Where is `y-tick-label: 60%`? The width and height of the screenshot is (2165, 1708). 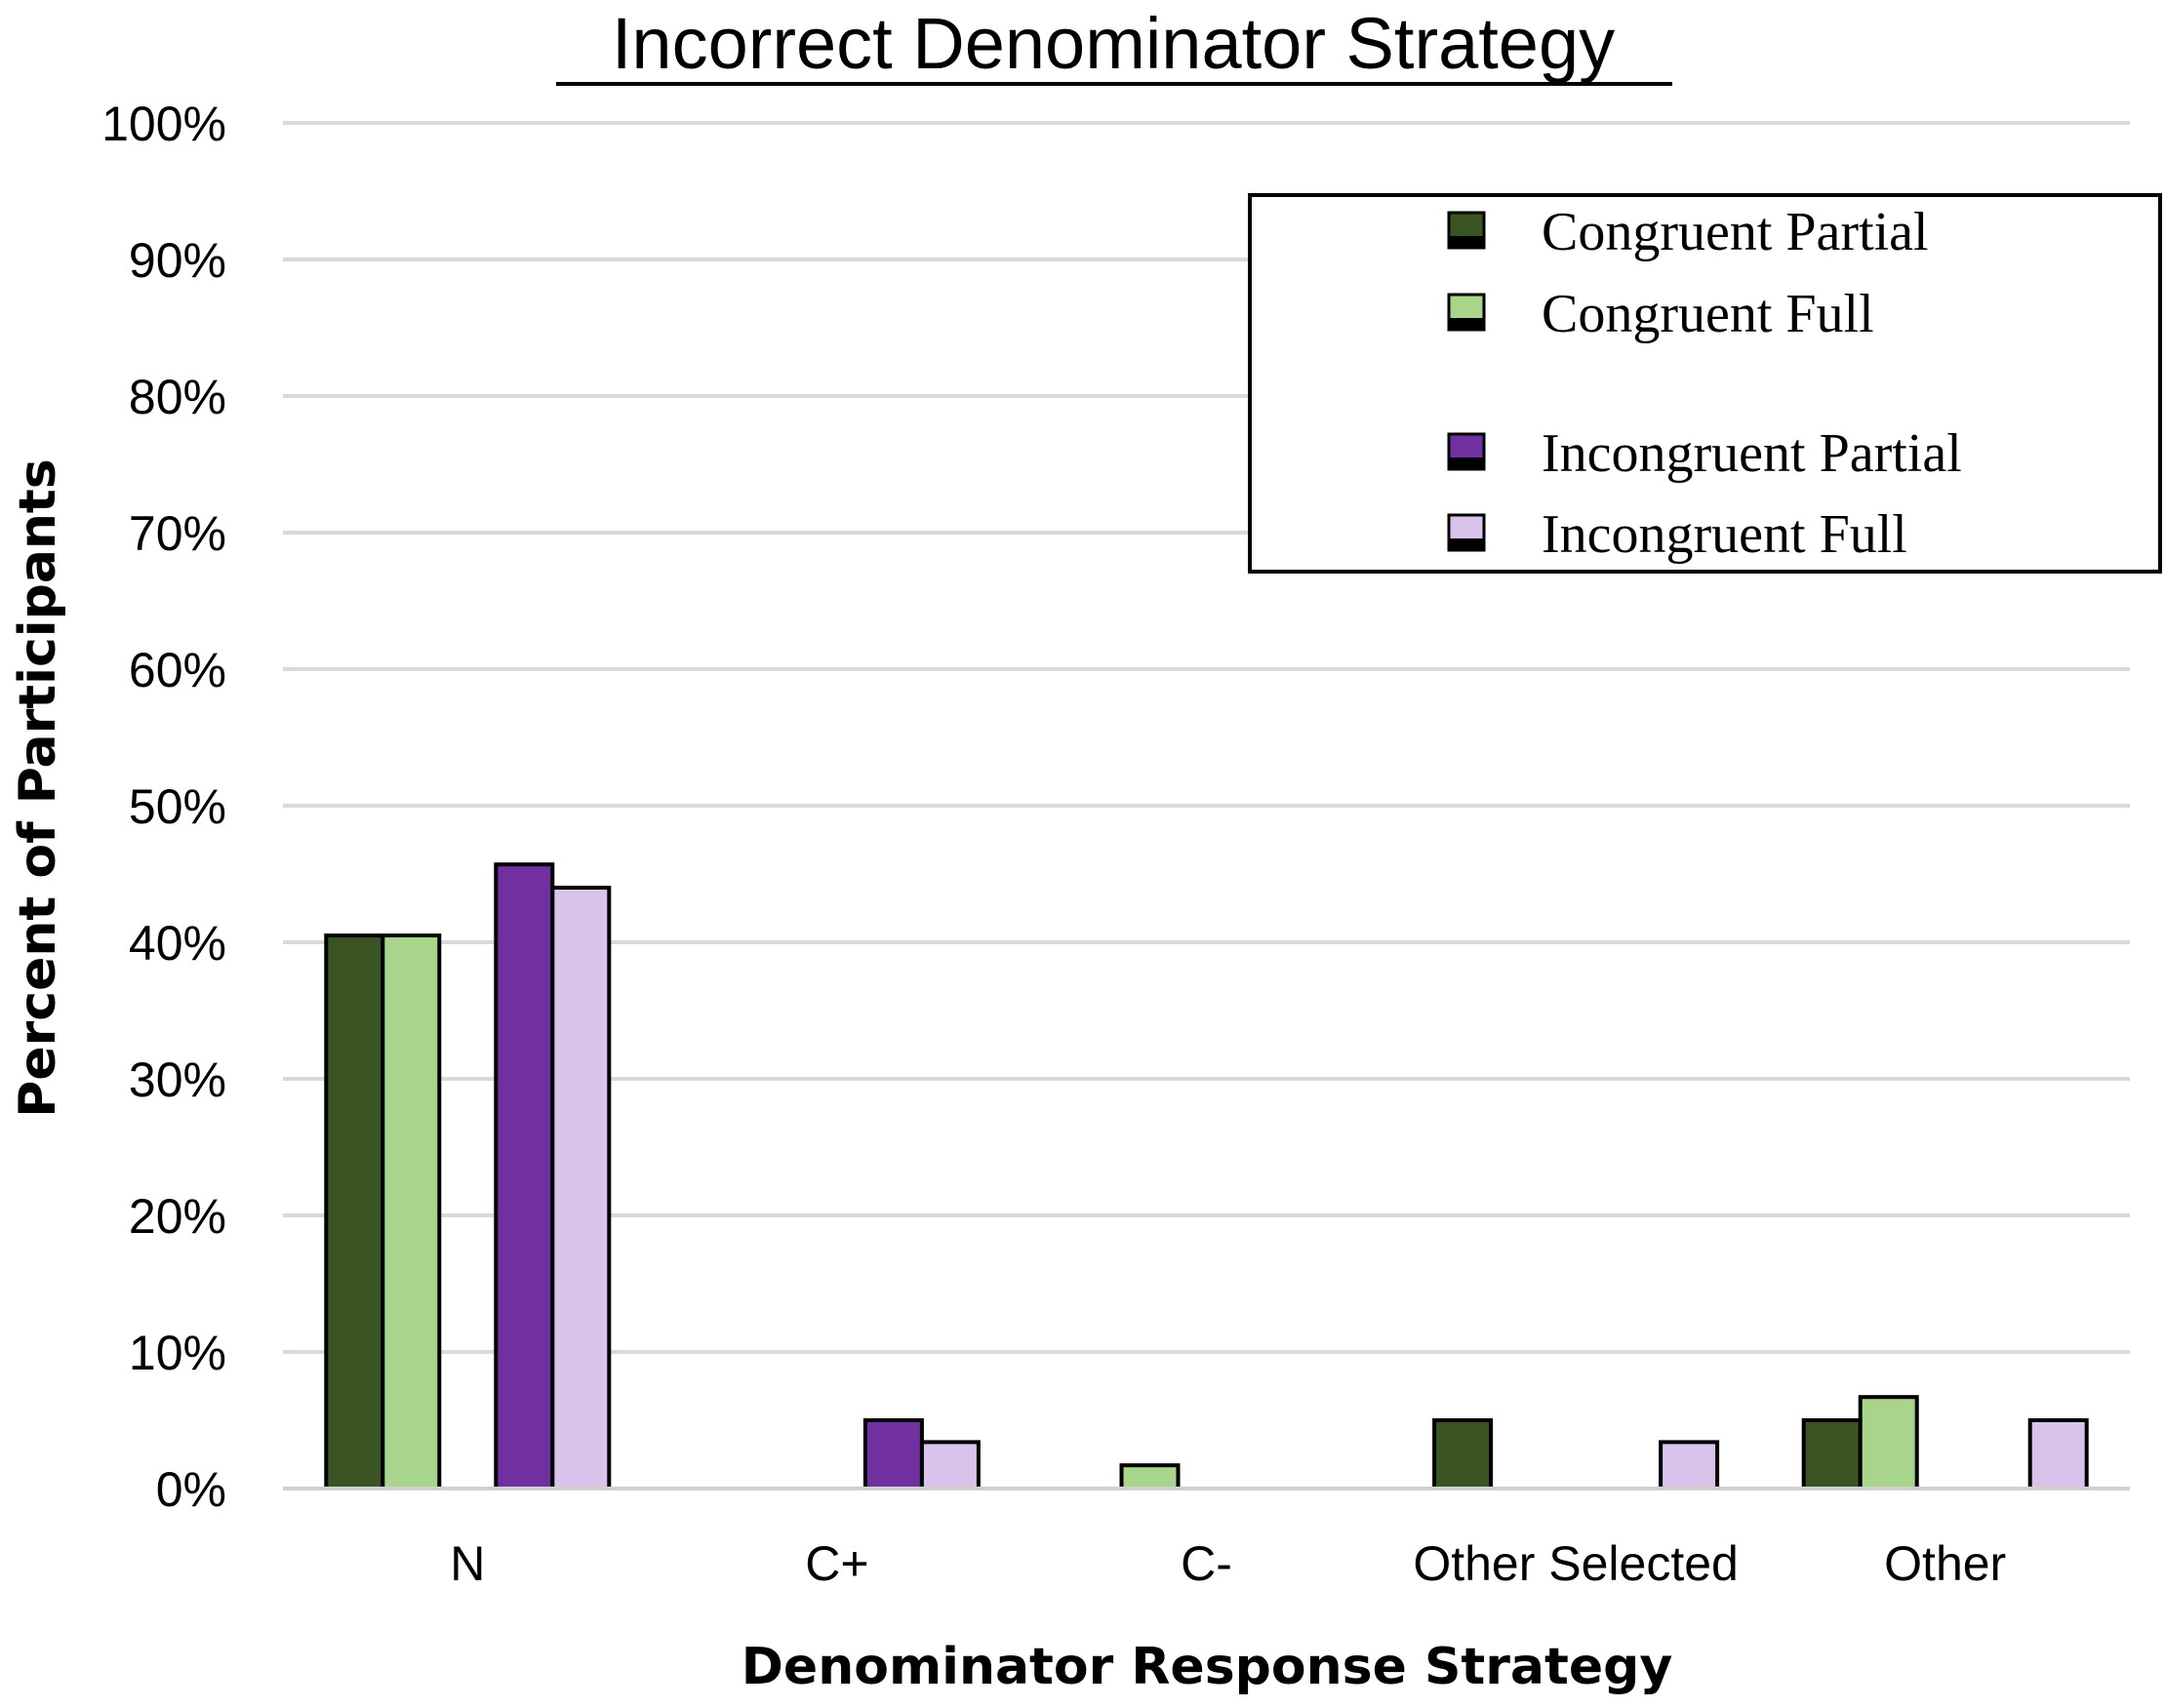
y-tick-label: 60% is located at coordinates (178, 670).